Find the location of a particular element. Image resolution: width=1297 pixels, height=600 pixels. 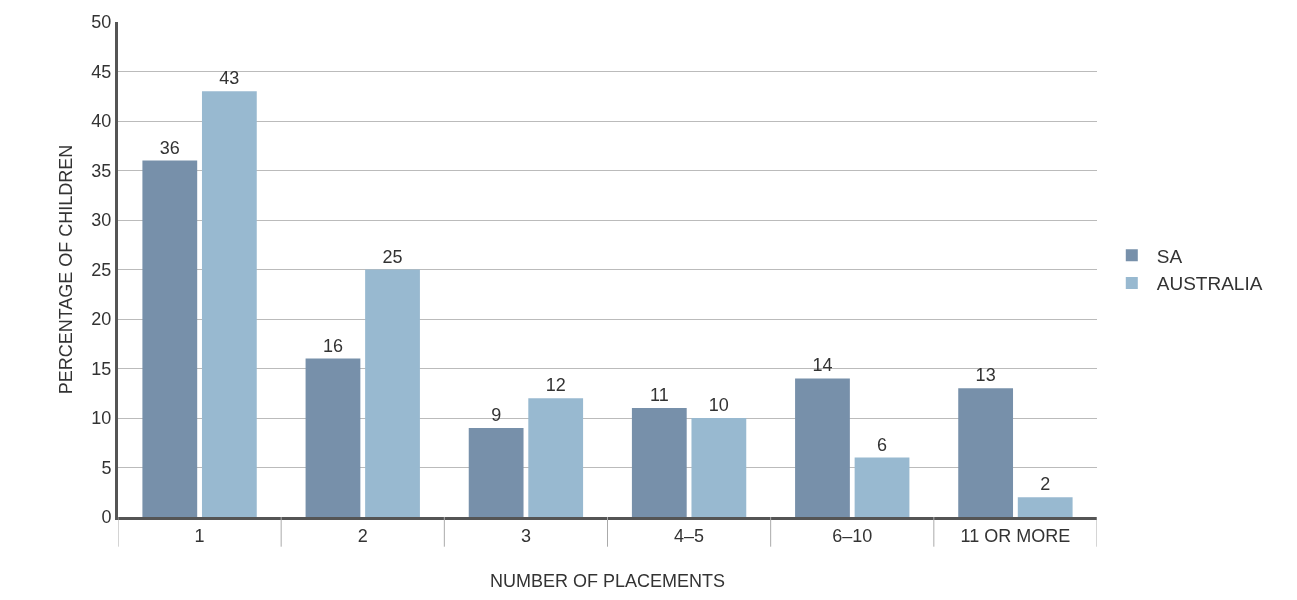

y-tick-label: 10 is located at coordinates (101, 418).